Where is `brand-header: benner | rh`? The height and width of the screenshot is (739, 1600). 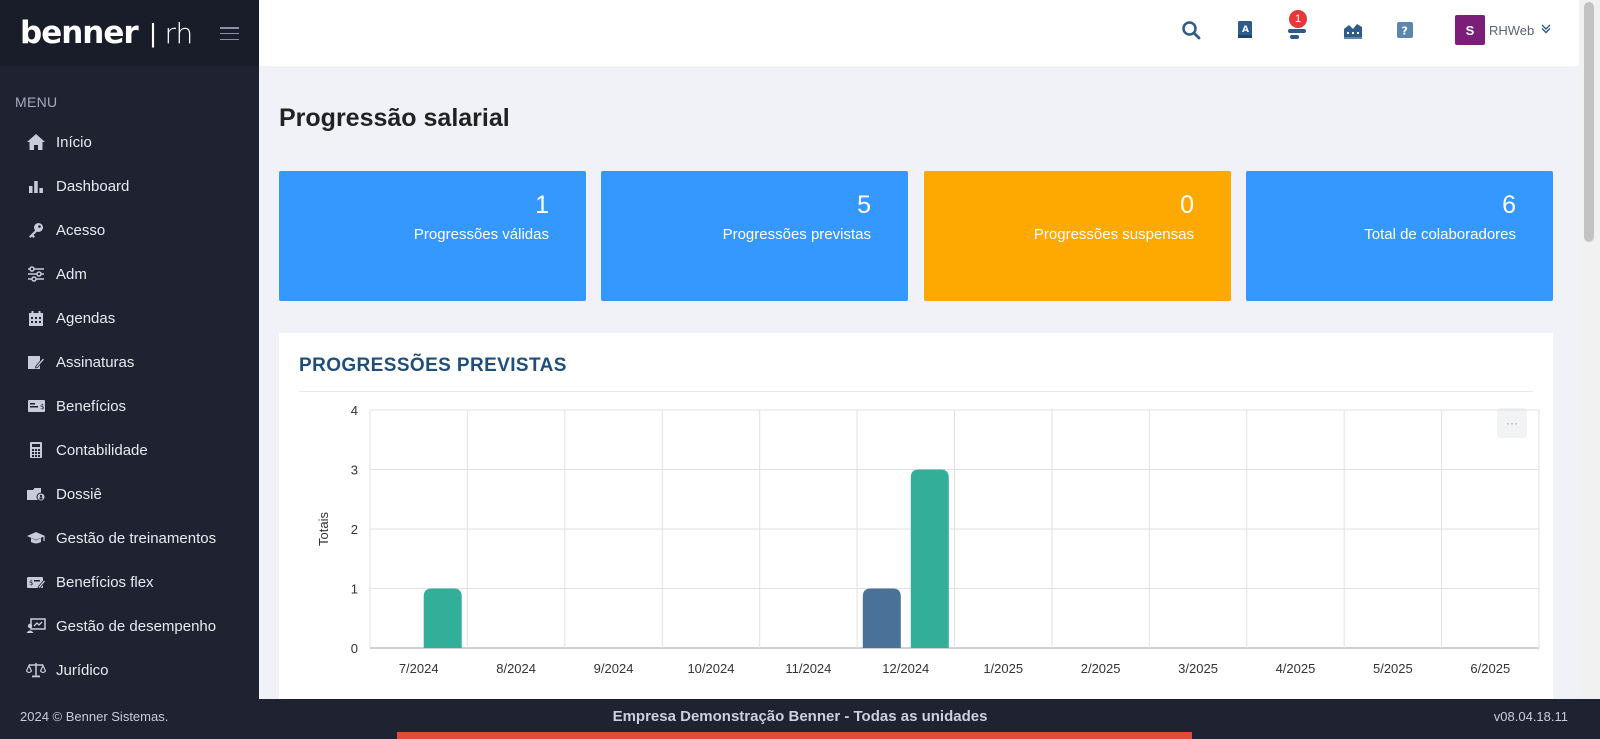 brand-header: benner | rh is located at coordinates (129, 33).